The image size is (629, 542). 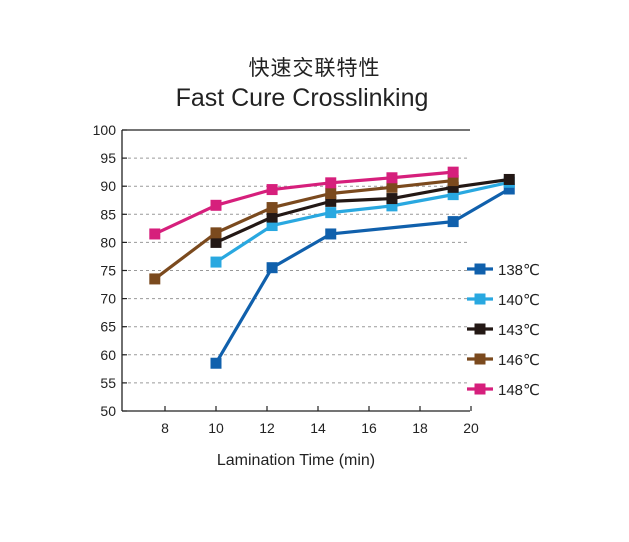 What do you see at coordinates (108, 242) in the screenshot?
I see `y-tick-label: 80` at bounding box center [108, 242].